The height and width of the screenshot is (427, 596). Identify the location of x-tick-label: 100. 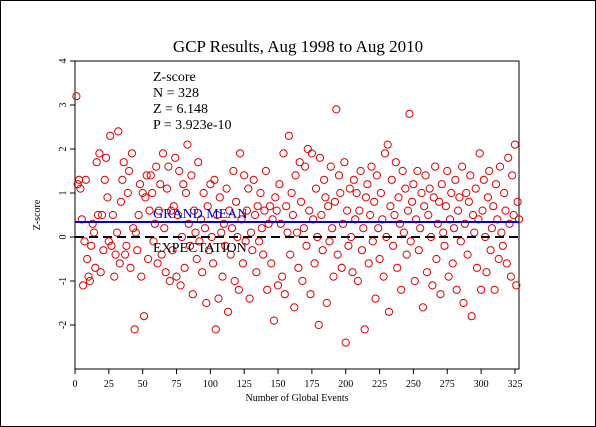
(210, 384).